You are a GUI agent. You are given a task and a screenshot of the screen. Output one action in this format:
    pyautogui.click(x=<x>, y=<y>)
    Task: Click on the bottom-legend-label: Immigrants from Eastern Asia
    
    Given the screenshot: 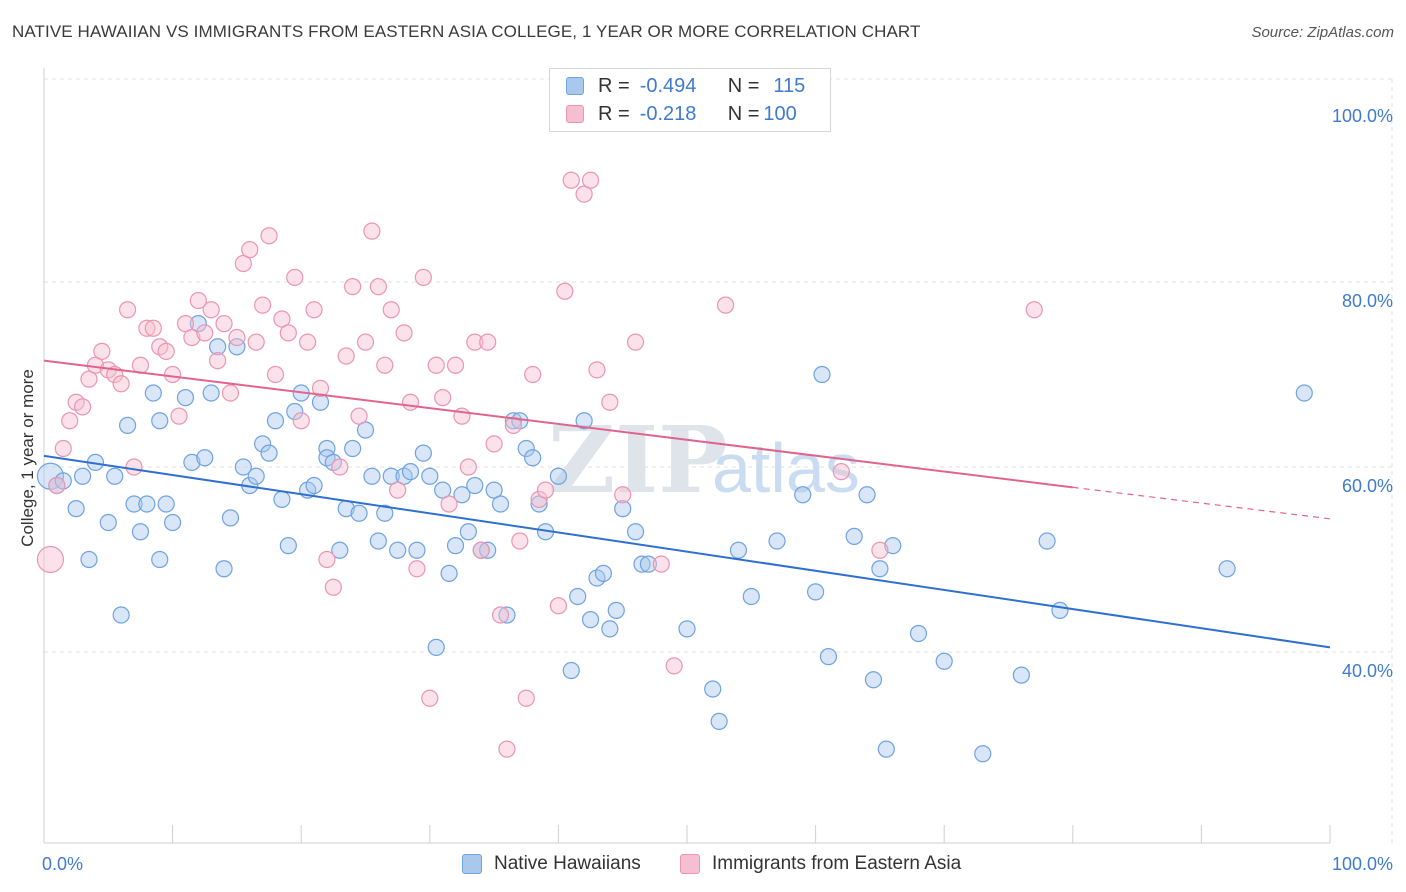 What is the action you would take?
    pyautogui.click(x=837, y=863)
    